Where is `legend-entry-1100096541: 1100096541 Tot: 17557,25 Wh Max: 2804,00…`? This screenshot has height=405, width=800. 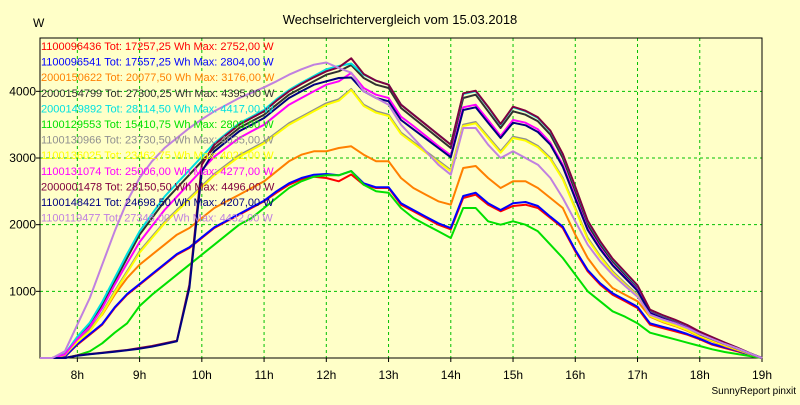 legend-entry-1100096541: 1100096541 Tot: 17557,25 Wh Max: 2804,00… is located at coordinates (157, 63).